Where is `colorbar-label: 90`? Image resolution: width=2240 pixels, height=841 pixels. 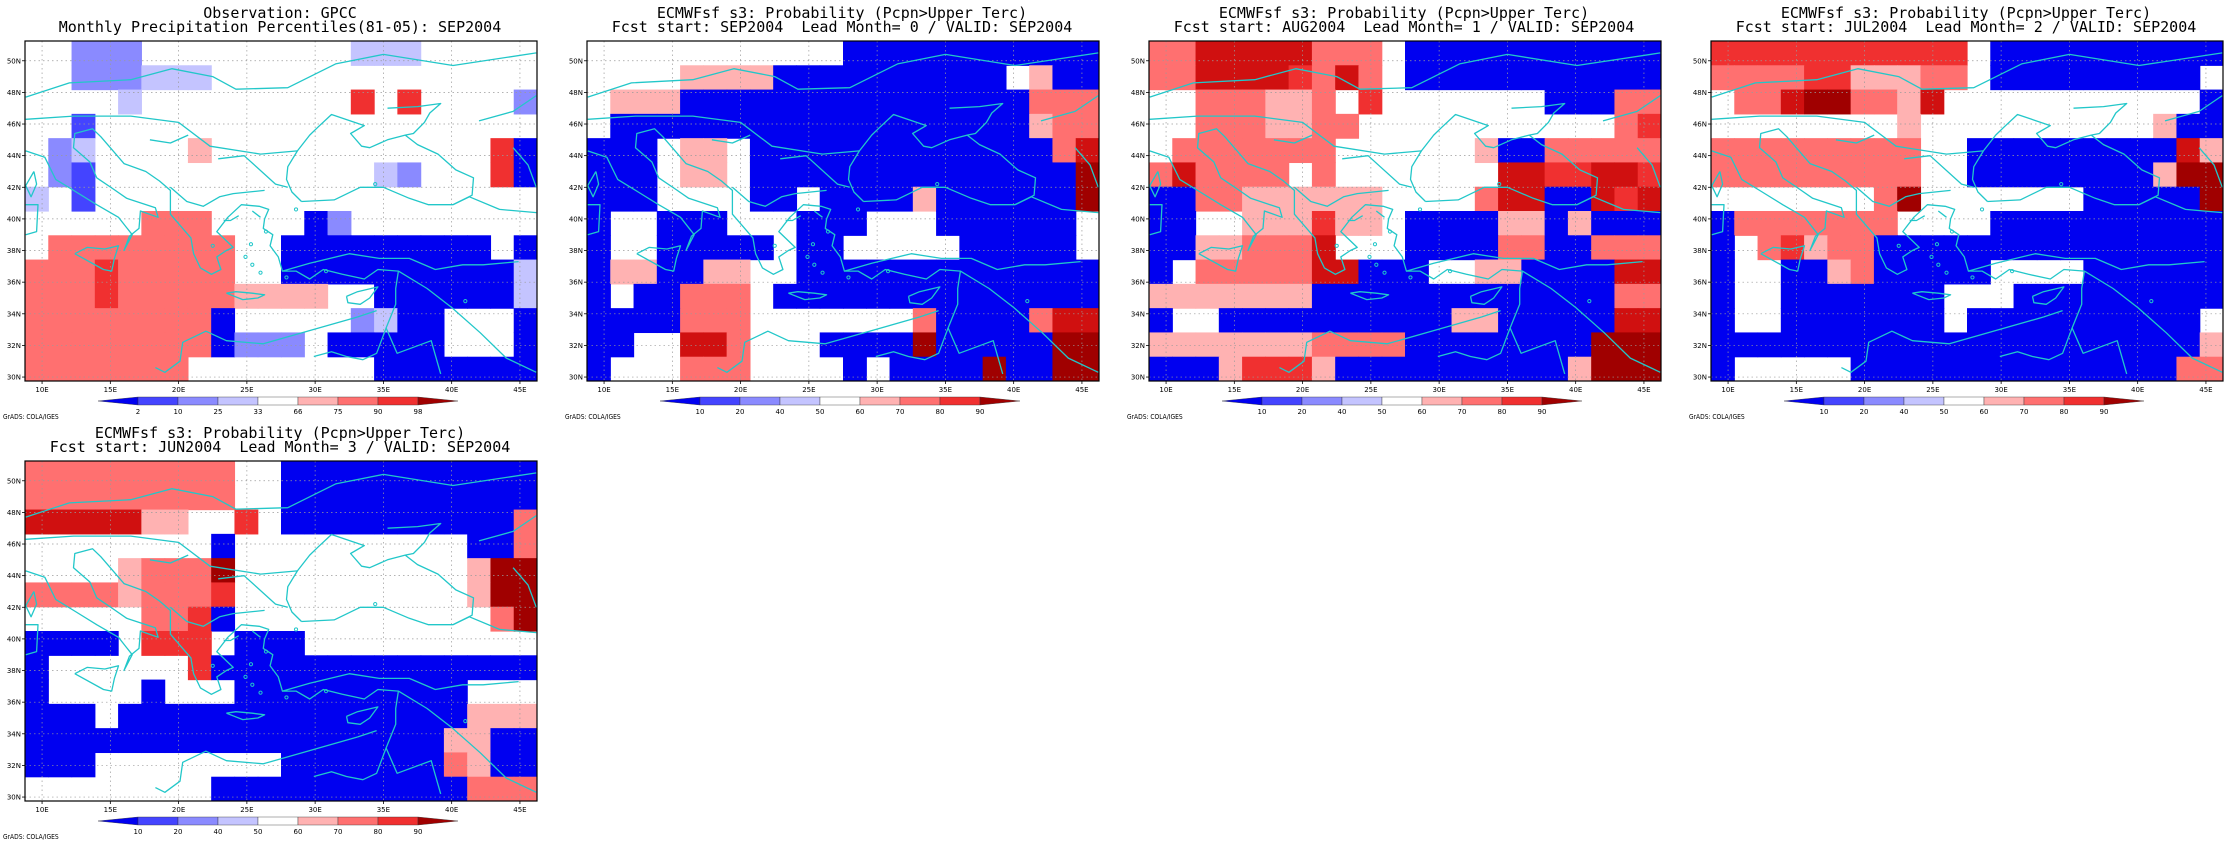 colorbar-label: 90 is located at coordinates (980, 412).